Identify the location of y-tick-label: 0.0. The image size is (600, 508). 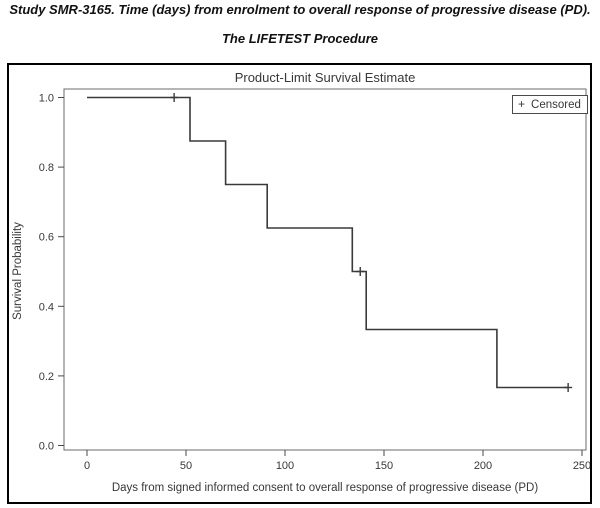
(46, 447).